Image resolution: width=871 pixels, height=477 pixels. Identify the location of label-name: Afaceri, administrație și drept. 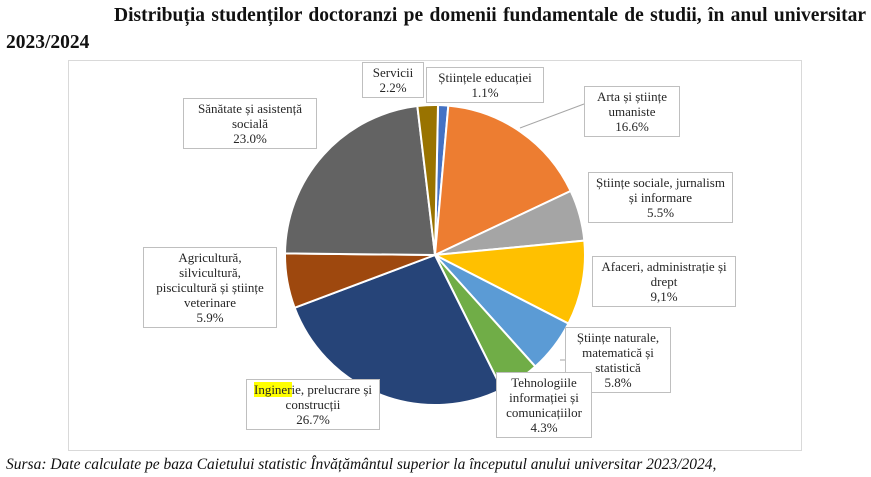
(664, 274).